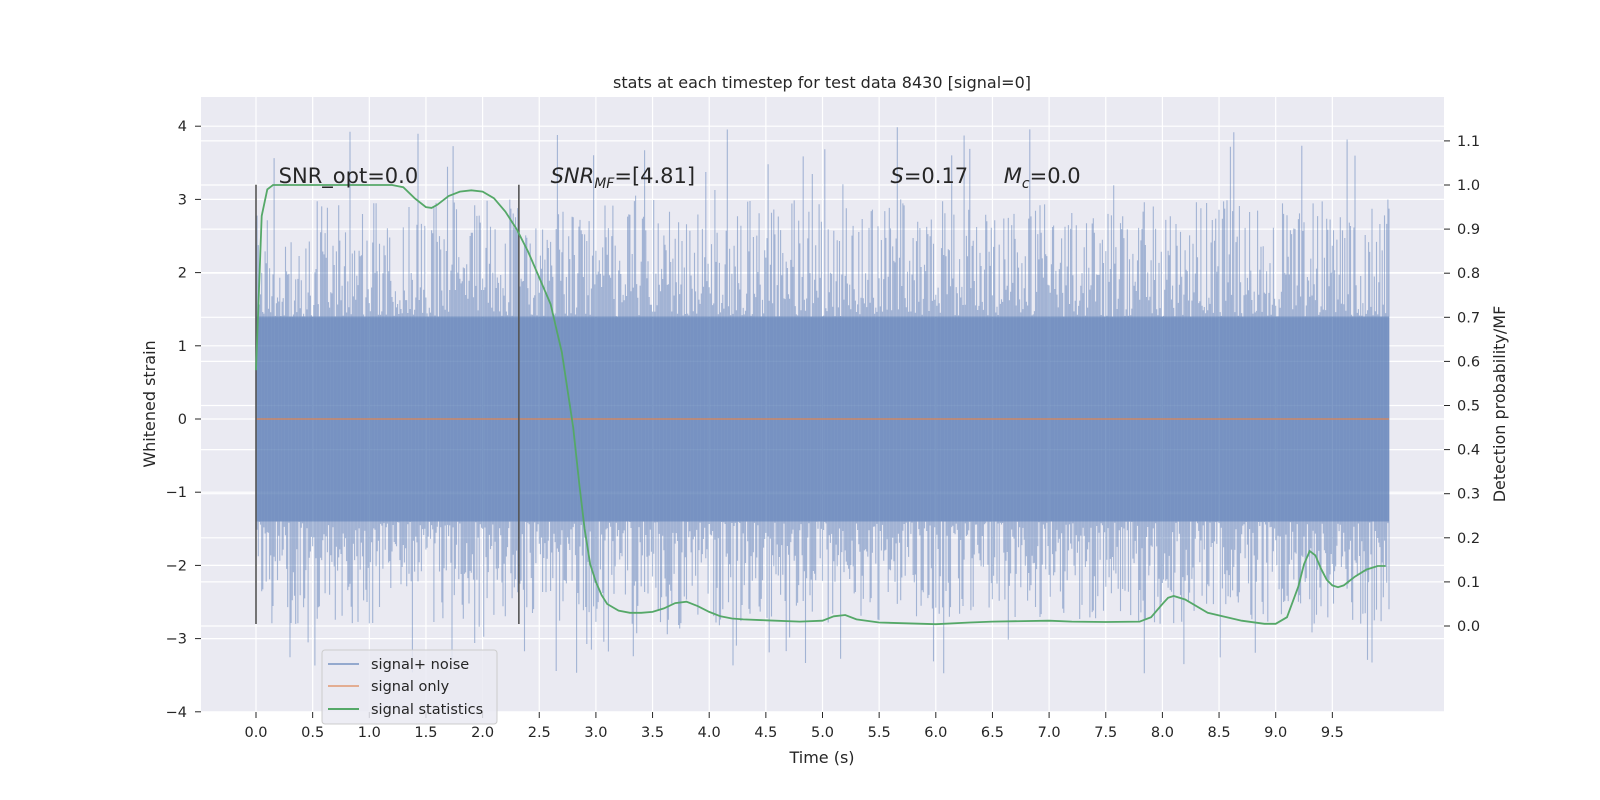 This screenshot has width=1600, height=800. I want to click on x-tick-label: 2.5, so click(539, 733).